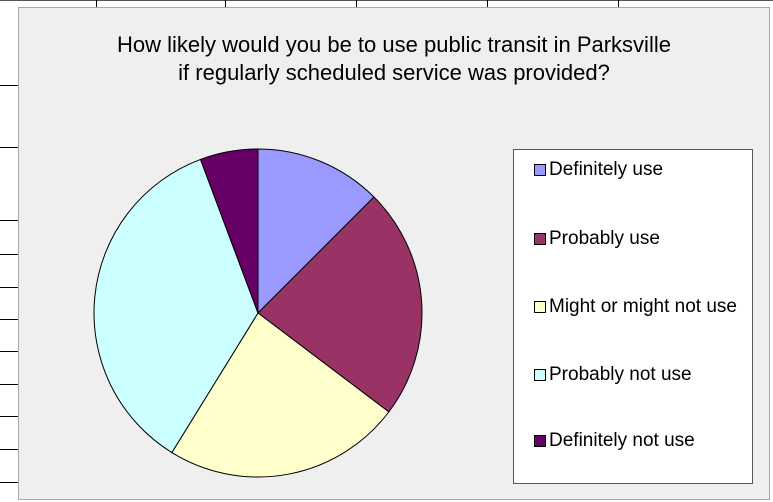  I want to click on pie-slice-definitely-not-use, so click(229, 231).